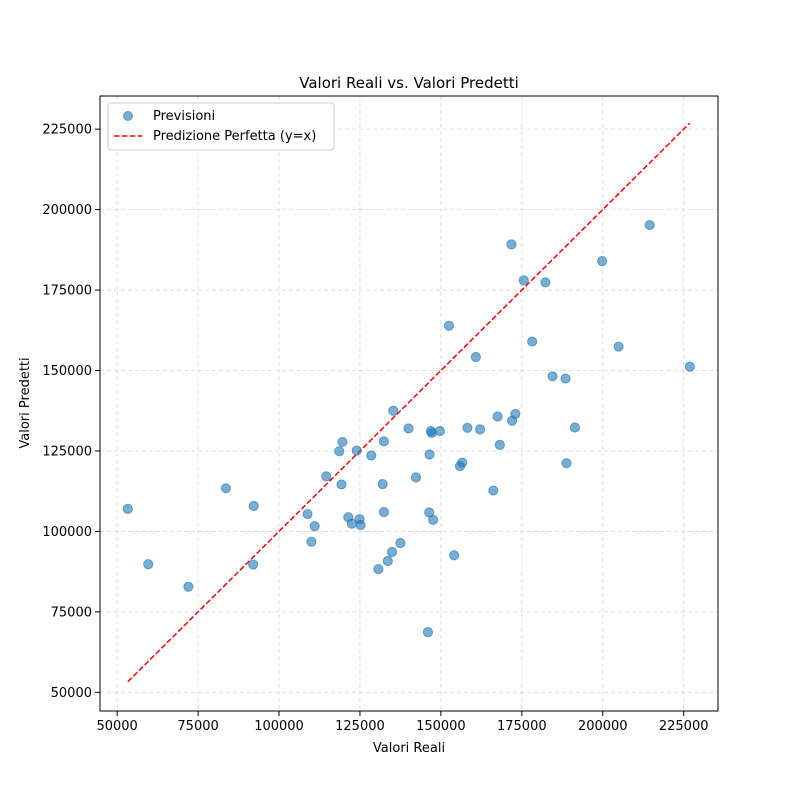  I want to click on x-tick-label: 75000, so click(197, 726).